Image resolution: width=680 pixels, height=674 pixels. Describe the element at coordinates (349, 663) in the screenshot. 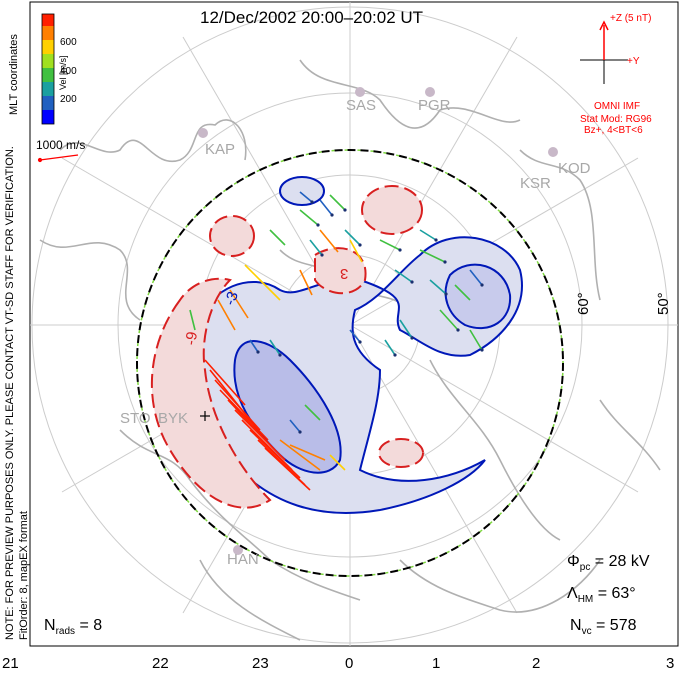

I see `mlt-label-0: 0` at that location.